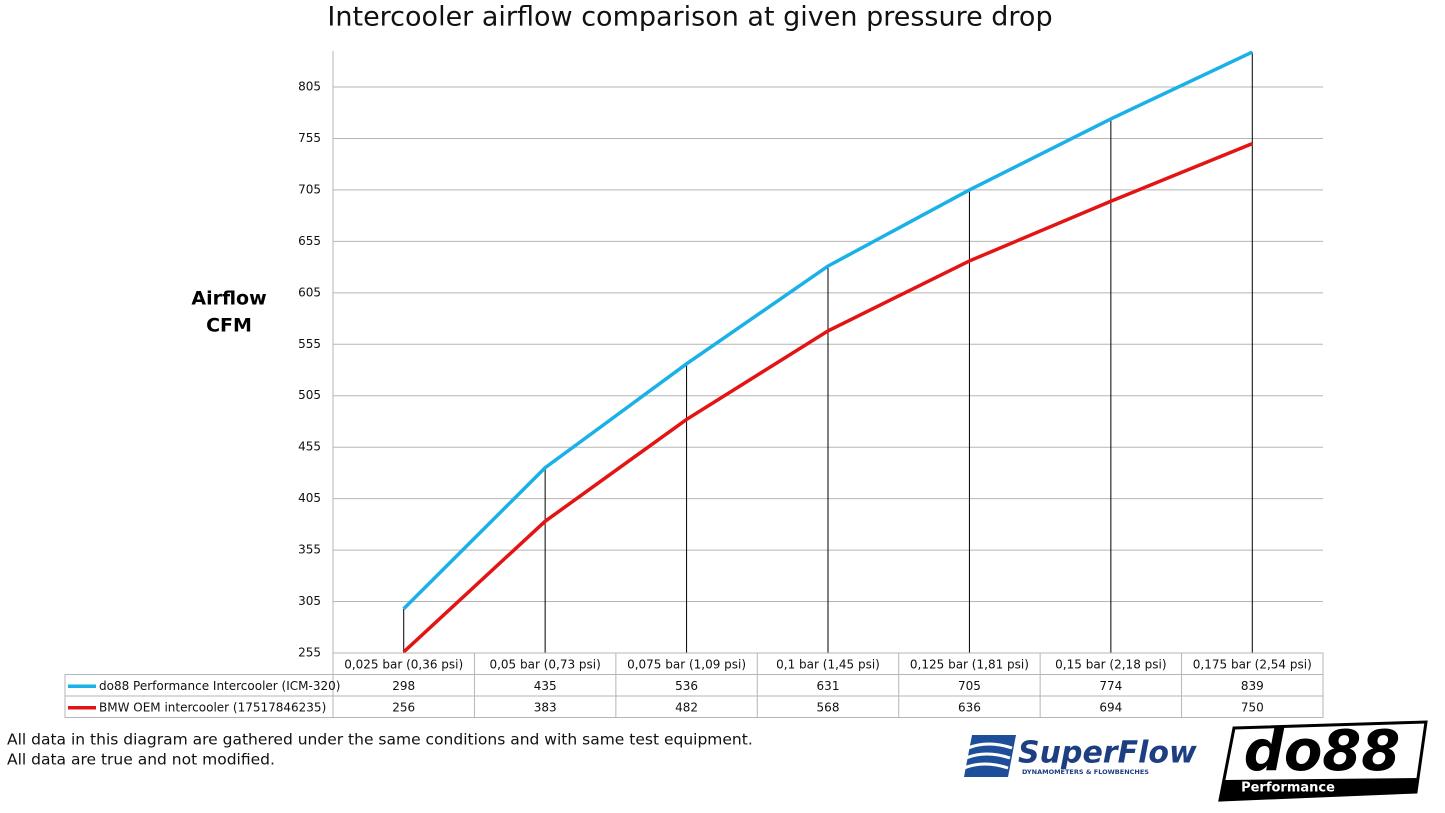  Describe the element at coordinates (828, 686) in the screenshot. I see `table-value: 631` at that location.